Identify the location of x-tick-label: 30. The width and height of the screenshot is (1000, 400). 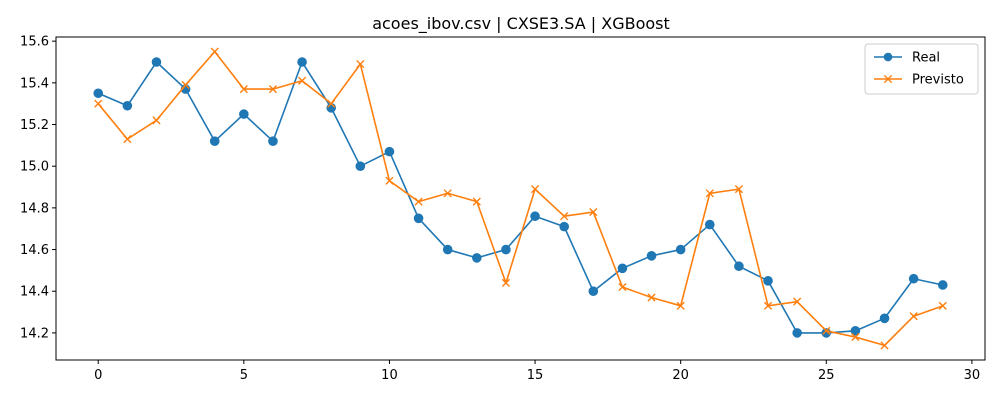
(972, 375).